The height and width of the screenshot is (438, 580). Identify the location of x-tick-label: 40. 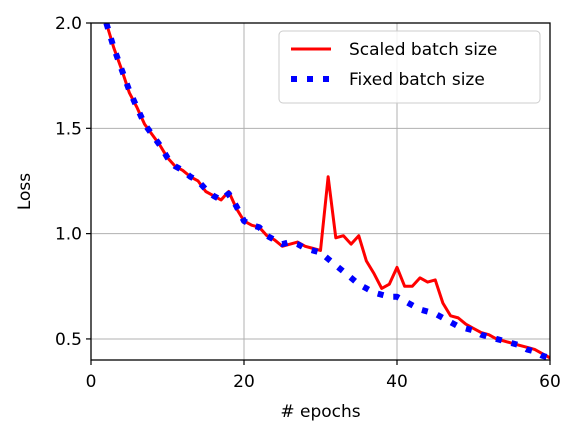
(397, 382).